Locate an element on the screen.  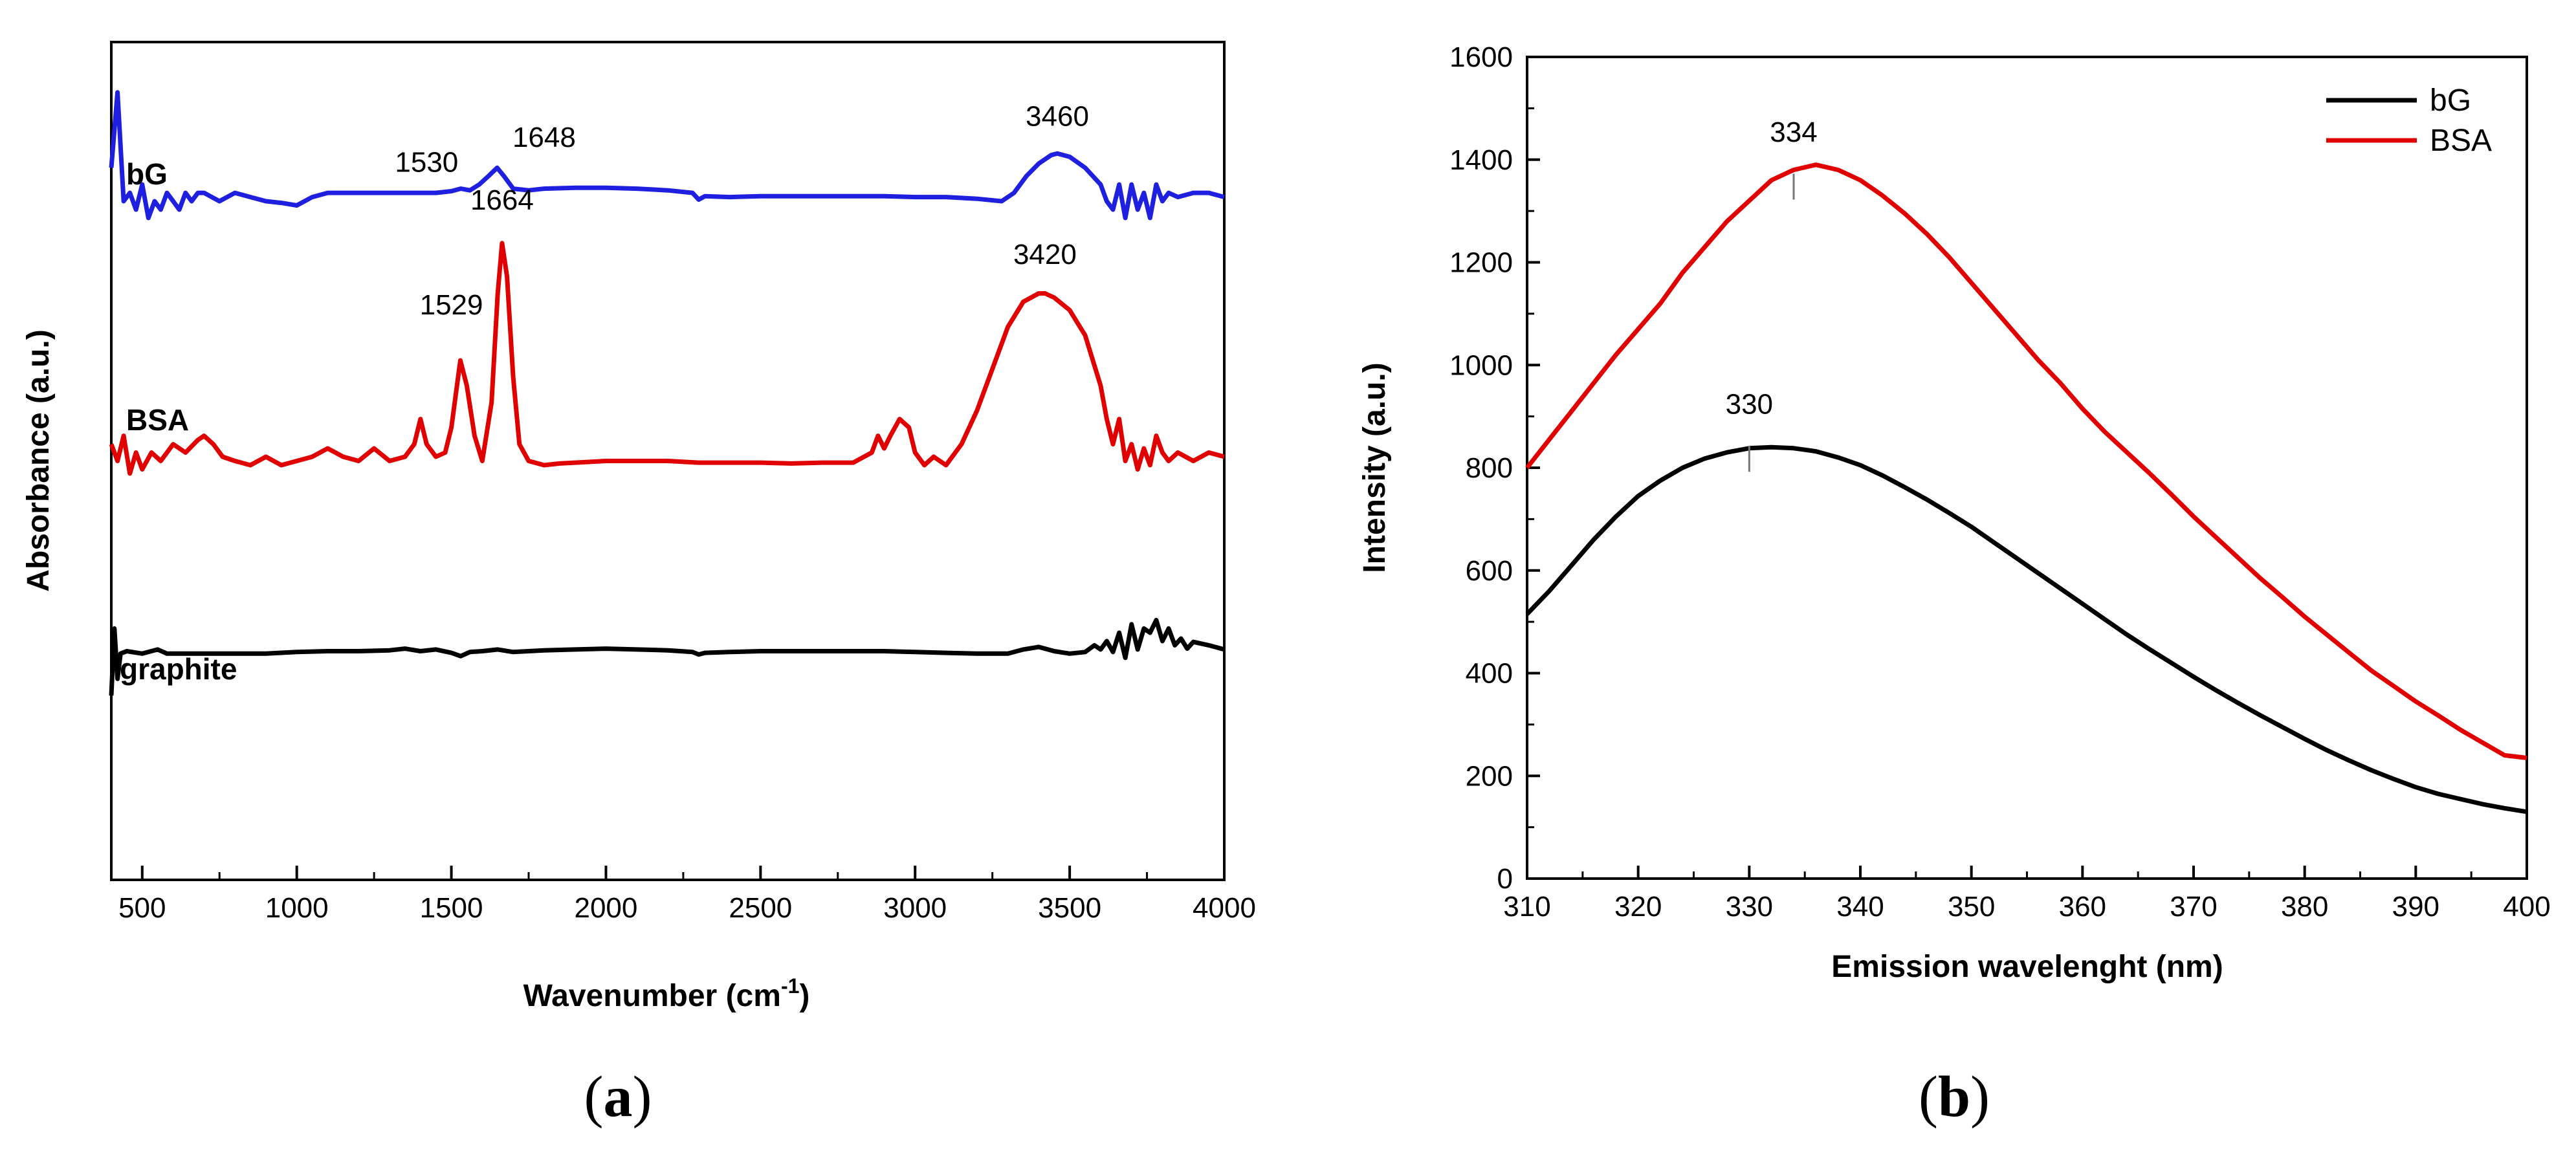
panel-b-y-tick-label: 0 is located at coordinates (1505, 879).